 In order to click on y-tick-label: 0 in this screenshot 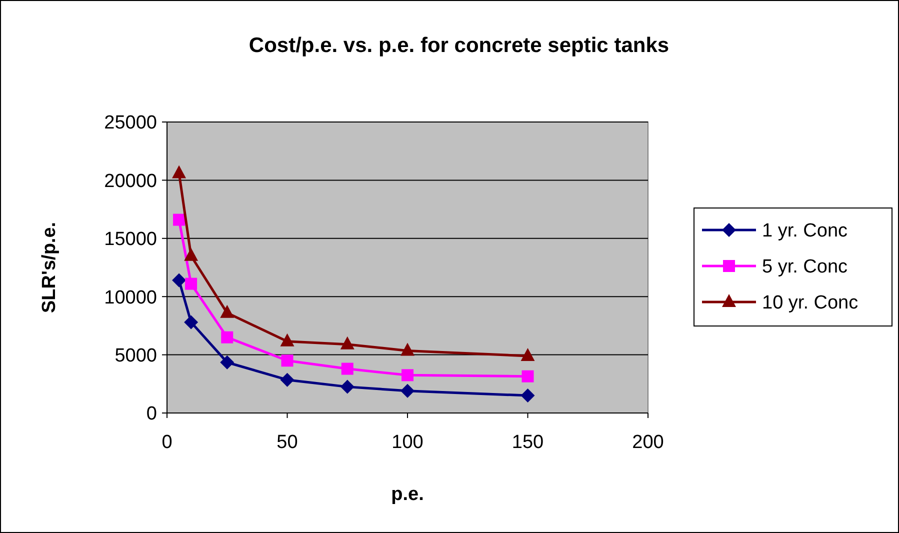, I will do `click(151, 414)`.